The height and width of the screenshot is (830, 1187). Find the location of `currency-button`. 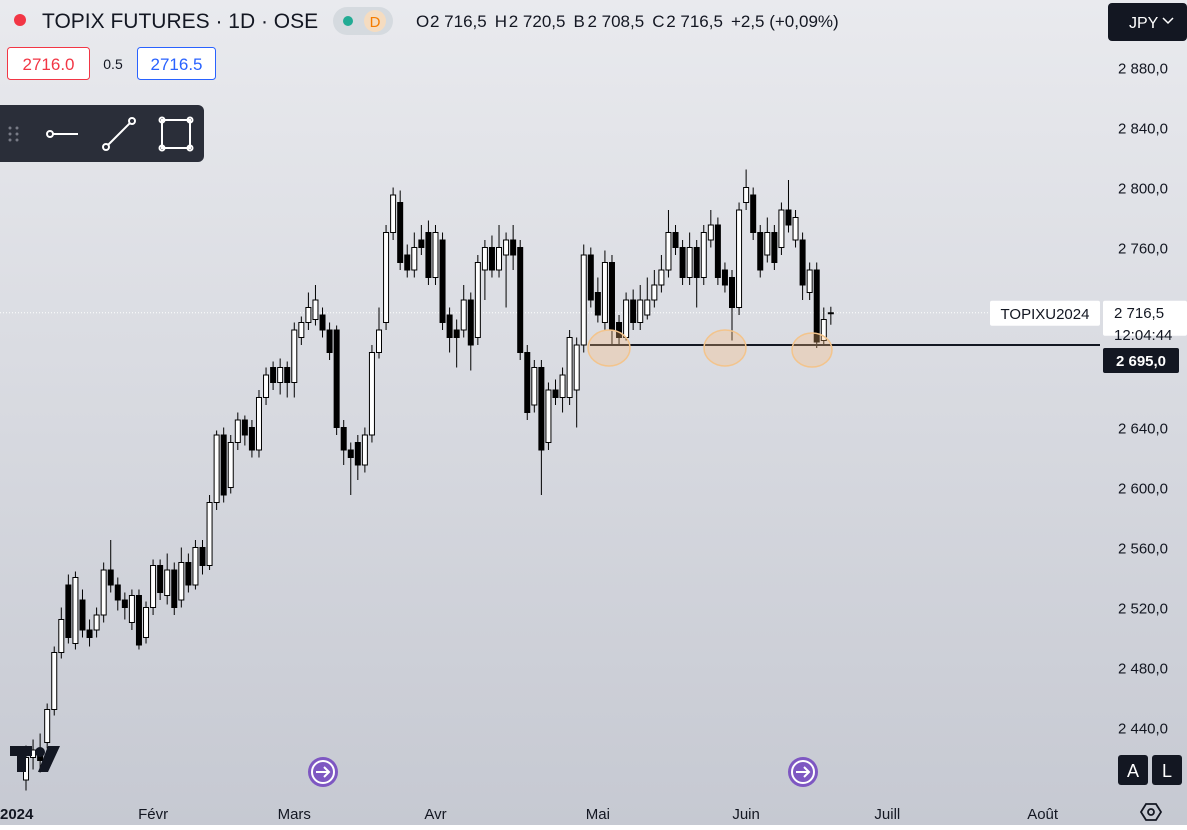

currency-button is located at coordinates (1147, 22).